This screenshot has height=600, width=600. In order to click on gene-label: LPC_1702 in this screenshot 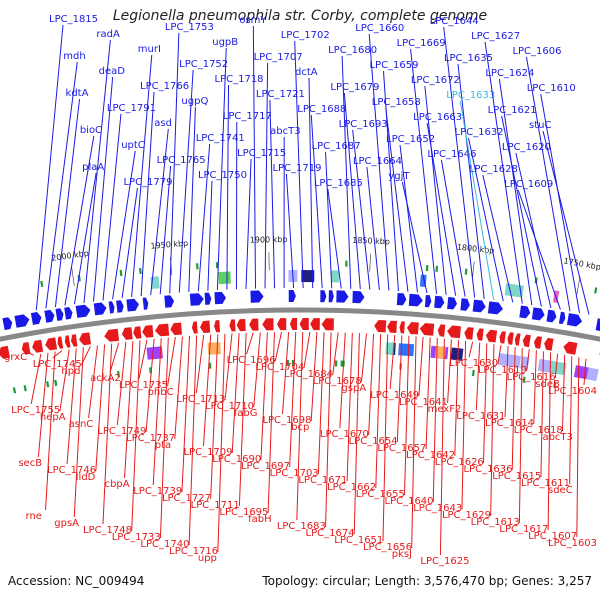, I will do `click(305, 35)`.